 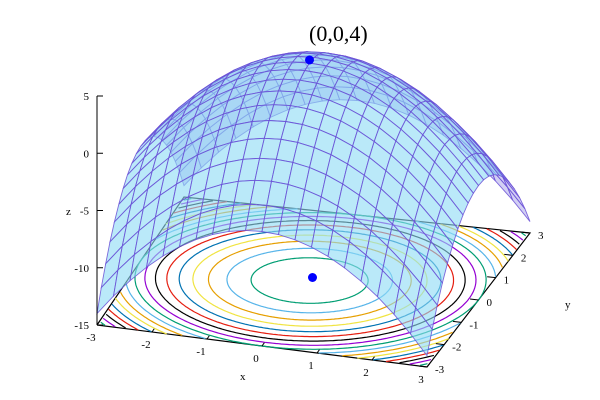 I want to click on peak-annotation: (0,0,4), so click(x=338, y=33).